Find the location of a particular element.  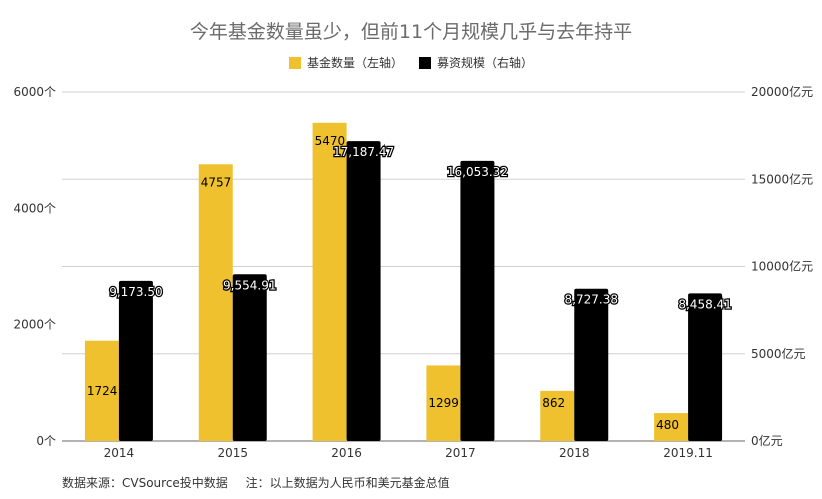

right-axis-tick-label: 15000亿元 is located at coordinates (782, 178).